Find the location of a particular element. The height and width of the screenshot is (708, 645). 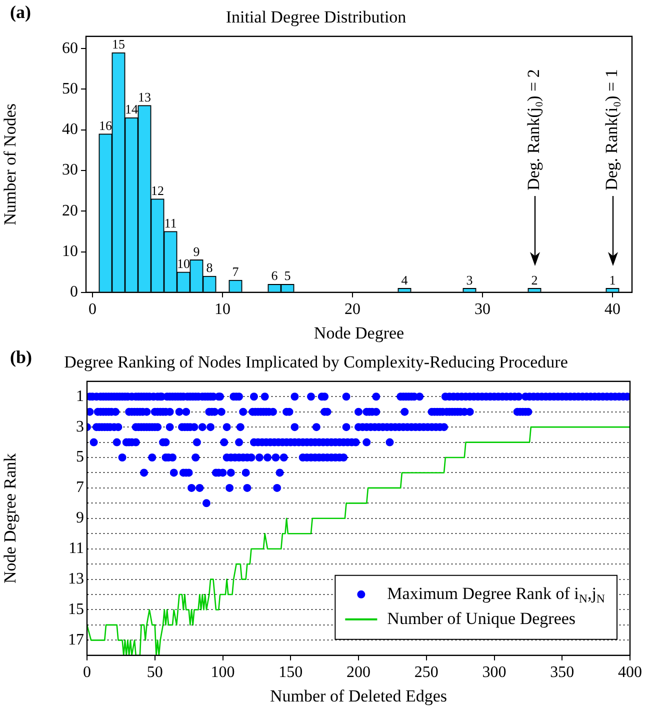

x-tick-label: 40 is located at coordinates (612, 309).